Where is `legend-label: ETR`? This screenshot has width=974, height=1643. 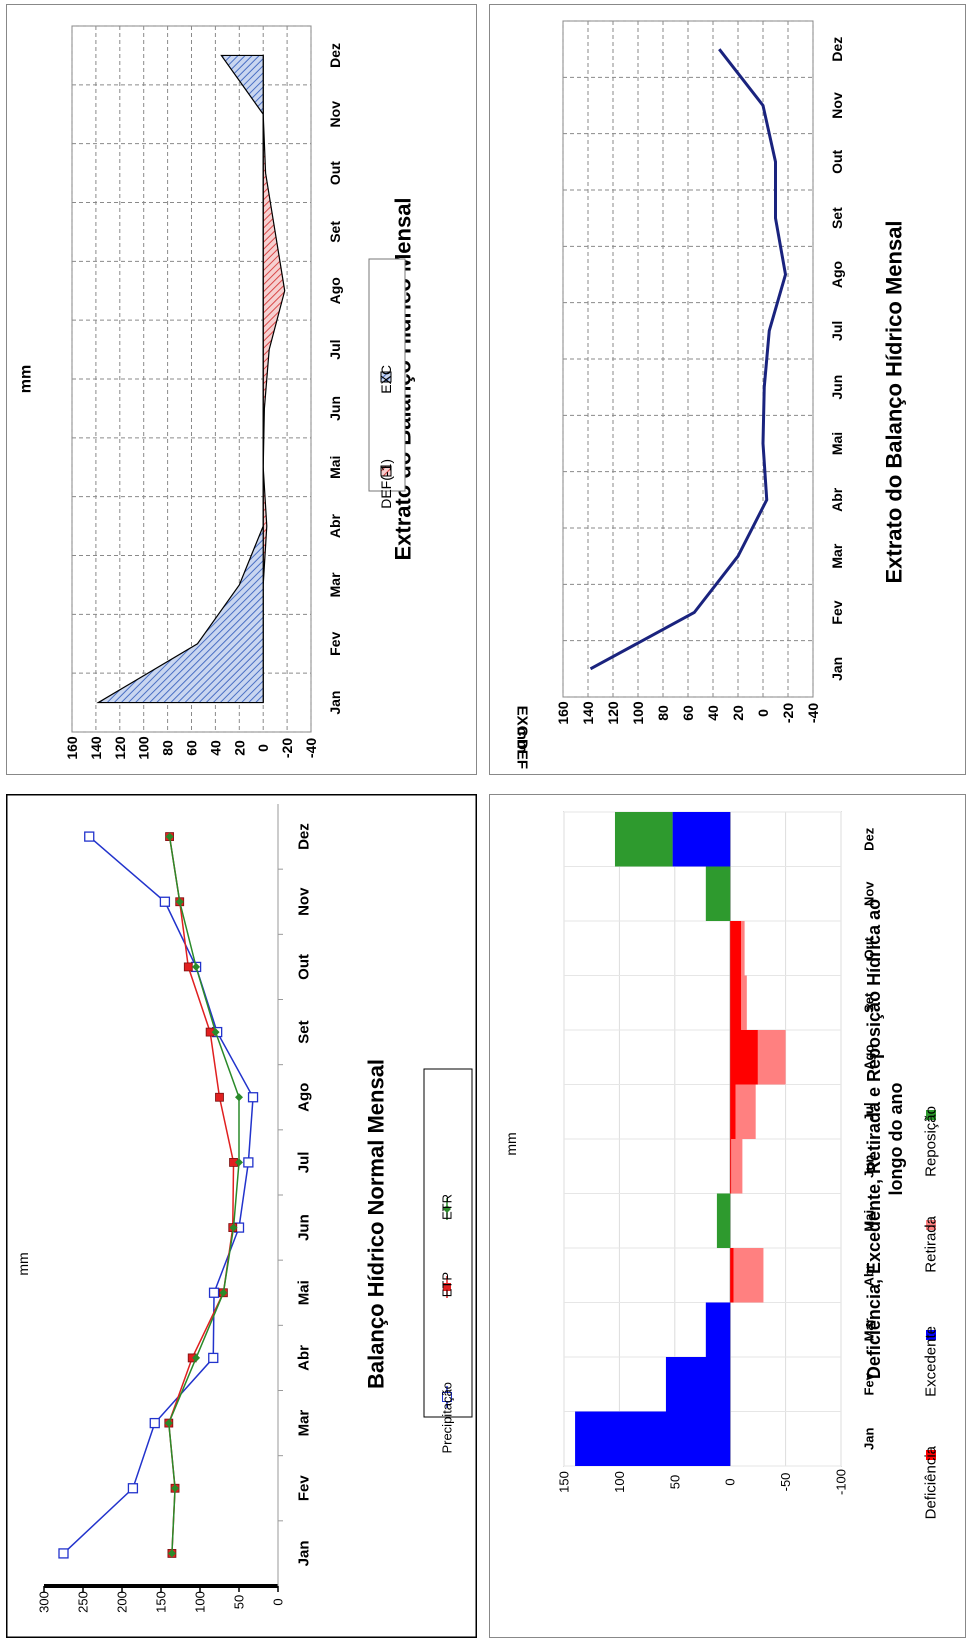
legend-label: ETR is located at coordinates (447, 1207).